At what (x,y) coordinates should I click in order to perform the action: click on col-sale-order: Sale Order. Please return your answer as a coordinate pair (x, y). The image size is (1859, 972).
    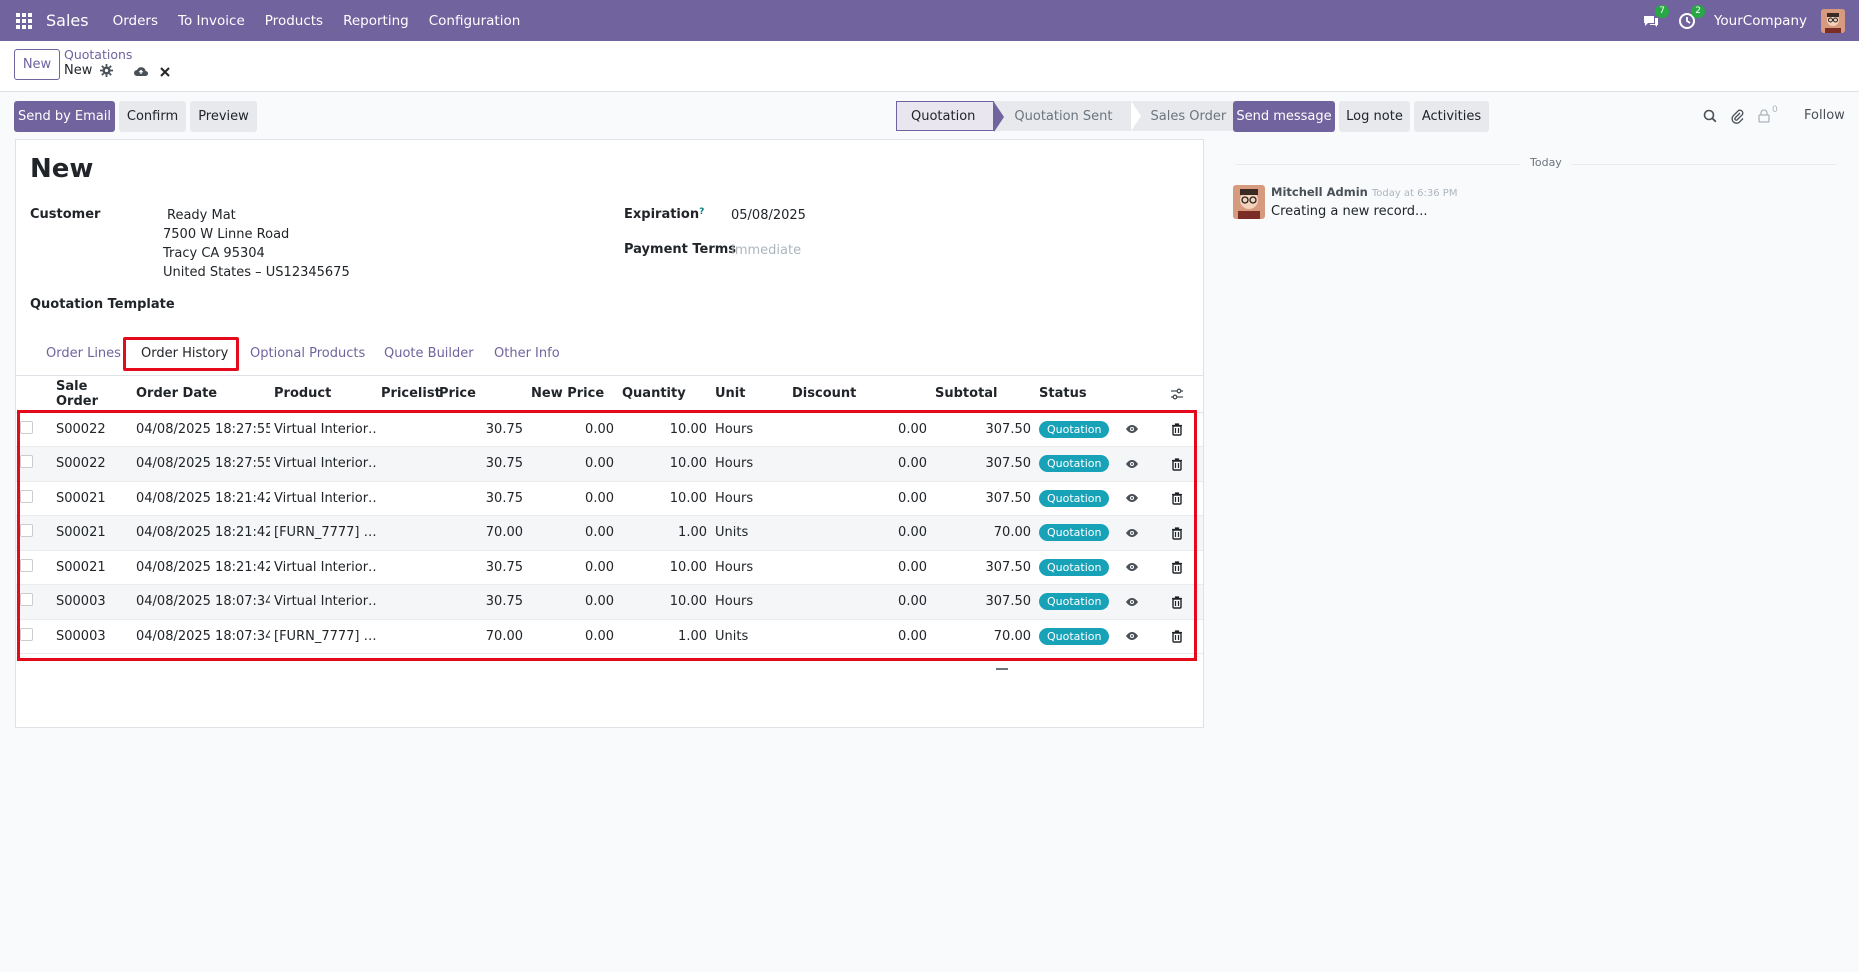
    Looking at the image, I should click on (92, 394).